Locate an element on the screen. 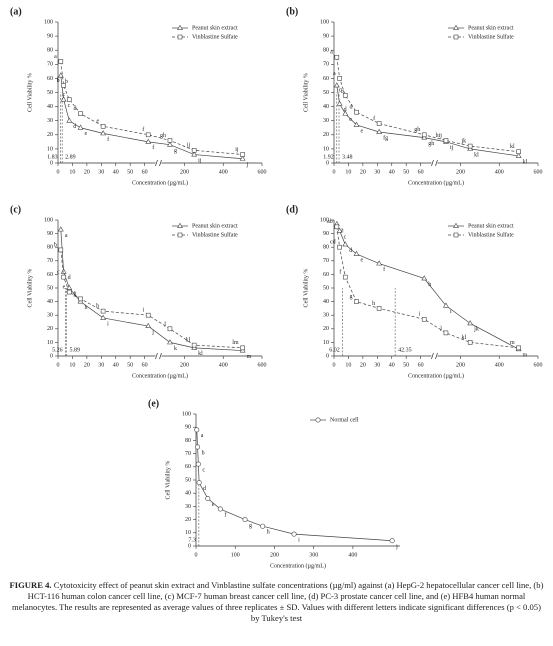  value-label: ij is located at coordinates (237, 150).